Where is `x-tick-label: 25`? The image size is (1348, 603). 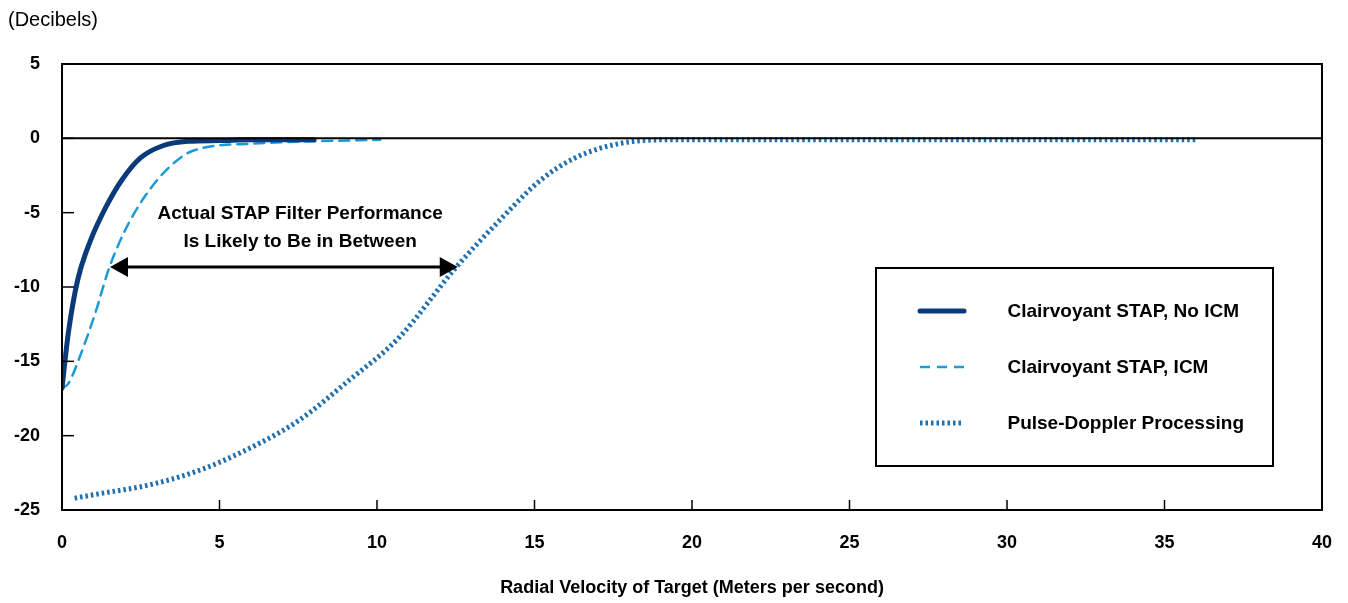 x-tick-label: 25 is located at coordinates (849, 541).